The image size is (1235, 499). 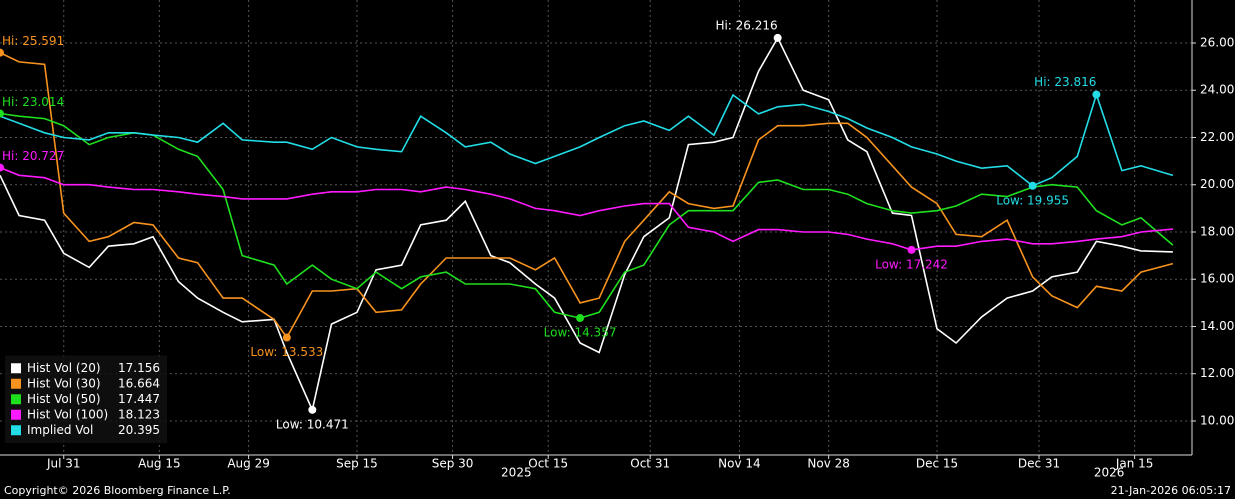 I want to click on y-tick-label: 24.00, so click(x=1217, y=90).